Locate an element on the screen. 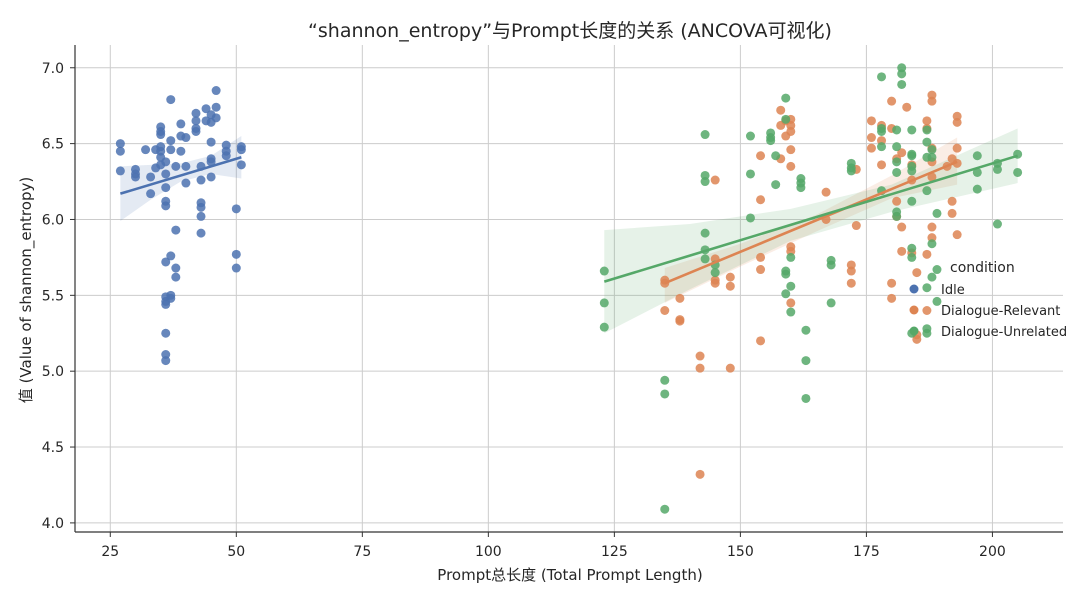 Image resolution: width=1082 pixels, height=600 pixels. x-tick-label: 25 is located at coordinates (110, 552).